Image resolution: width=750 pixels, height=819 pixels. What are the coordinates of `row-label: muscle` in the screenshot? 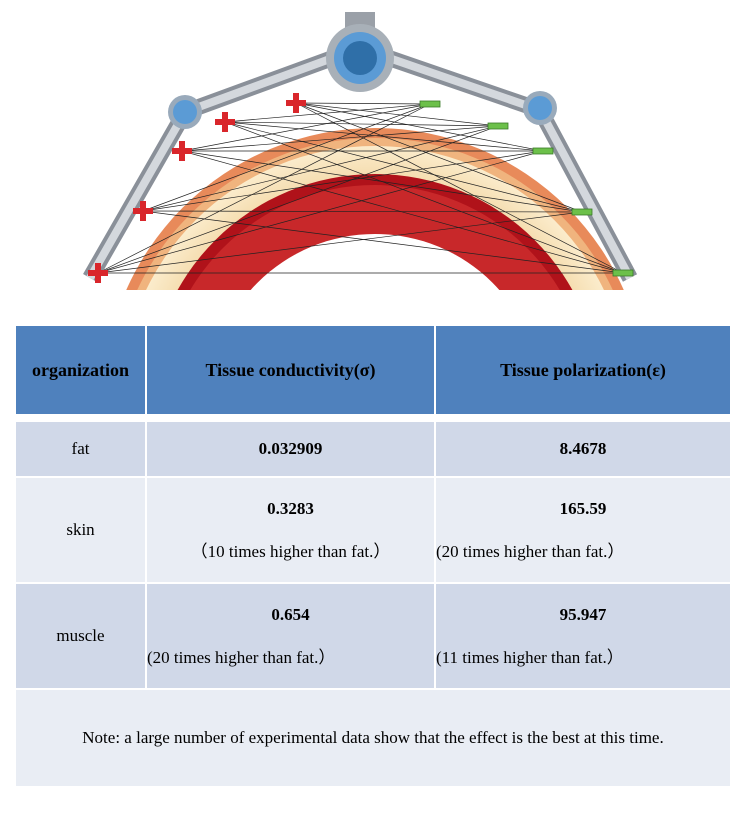 It's located at (80, 636).